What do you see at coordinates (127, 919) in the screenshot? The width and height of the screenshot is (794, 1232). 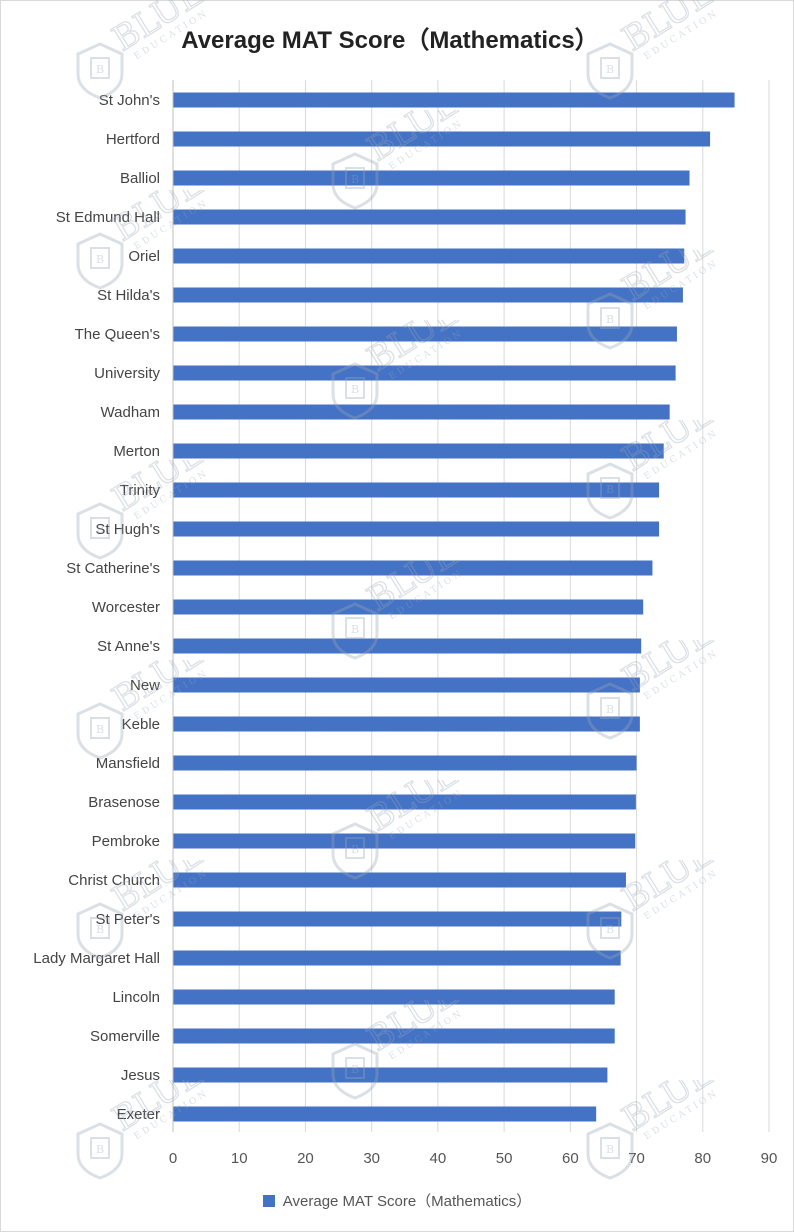 I see `y-tick-label: St Peter's` at bounding box center [127, 919].